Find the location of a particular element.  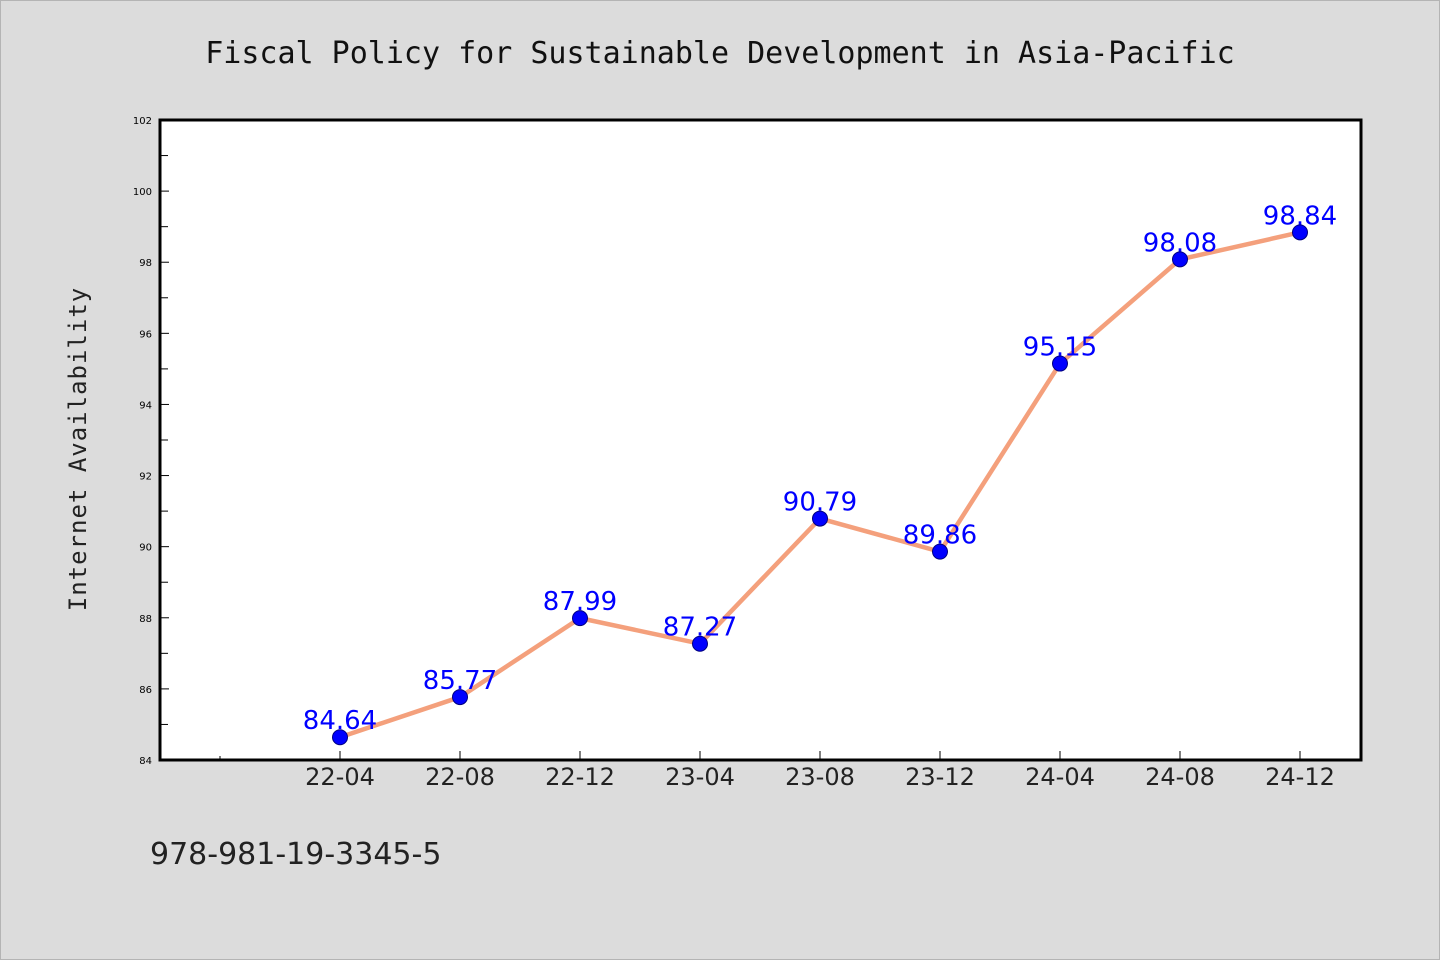

y-tick-label: 94 is located at coordinates (145, 405).